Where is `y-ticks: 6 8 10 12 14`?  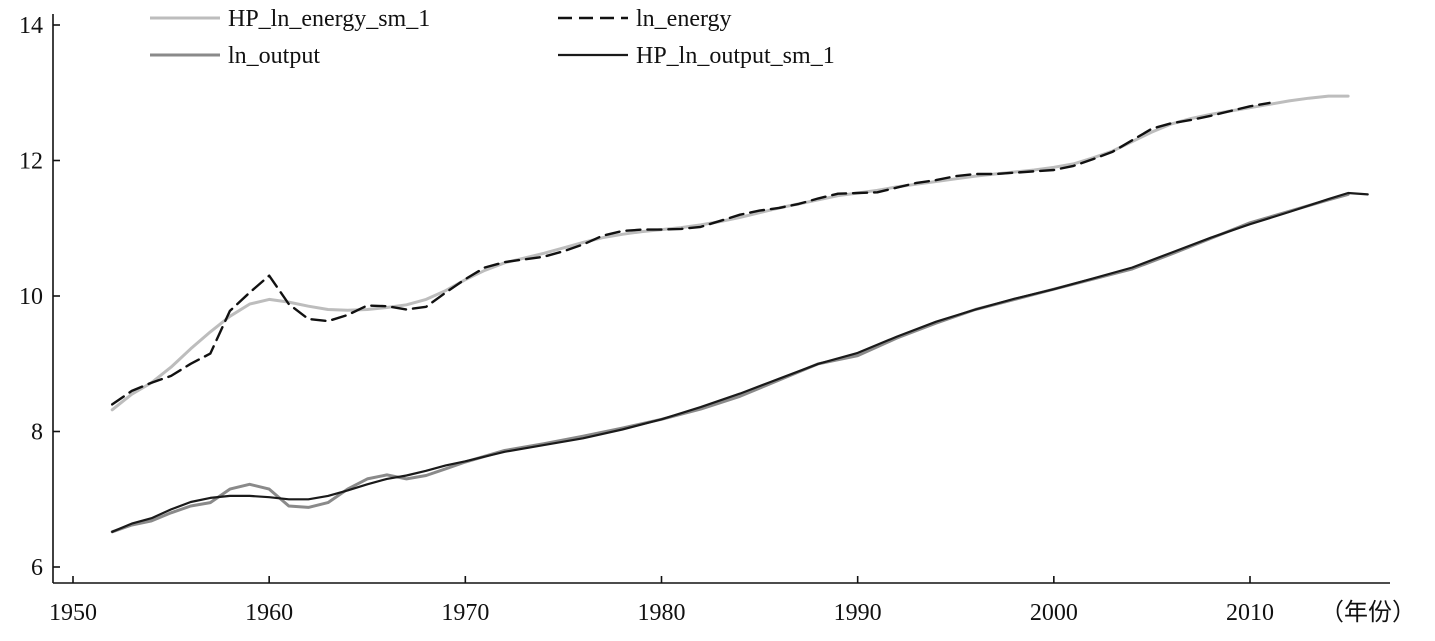
y-ticks: 6 8 10 12 14 is located at coordinates (39, 297).